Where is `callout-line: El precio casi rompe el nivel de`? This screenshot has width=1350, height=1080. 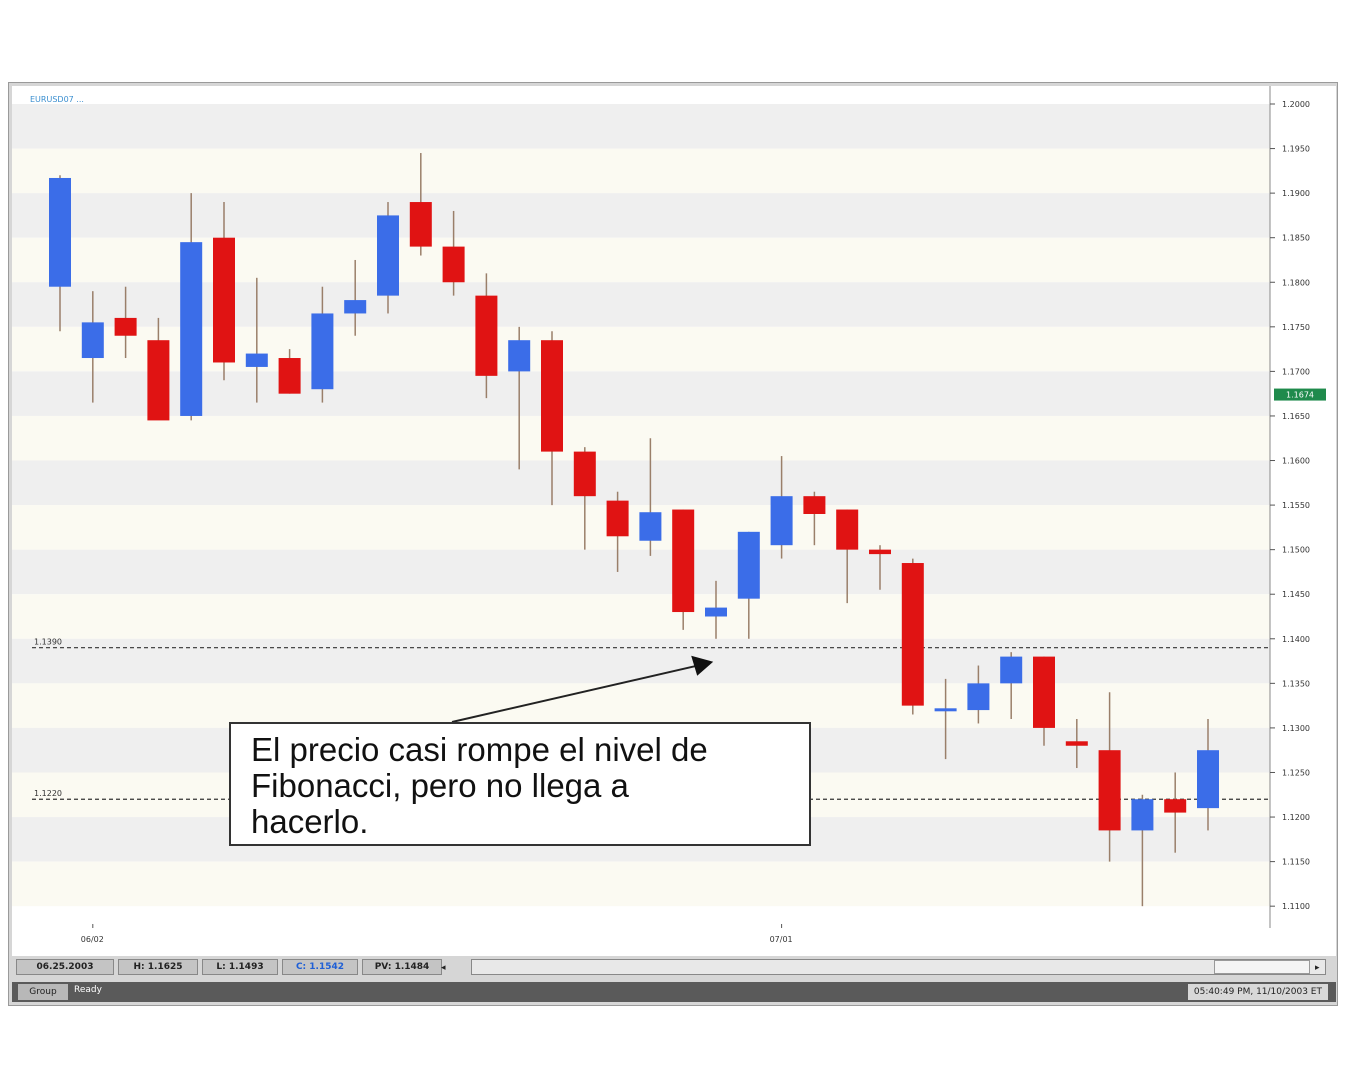
callout-line: El precio casi rompe el nivel de is located at coordinates (479, 749).